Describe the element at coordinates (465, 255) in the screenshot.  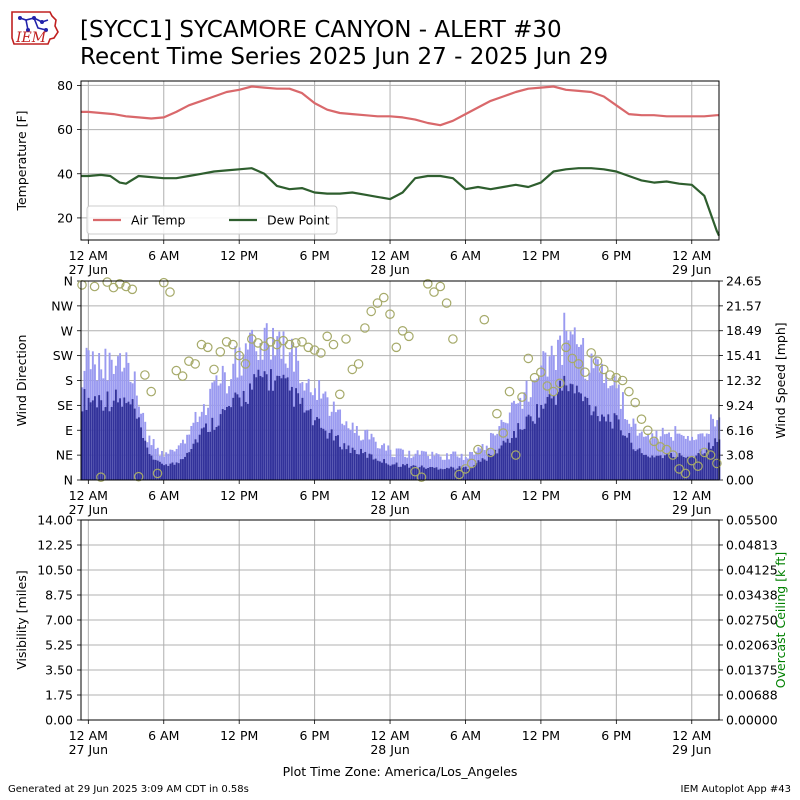
I see `temp-xtick-label: 6 AM` at that location.